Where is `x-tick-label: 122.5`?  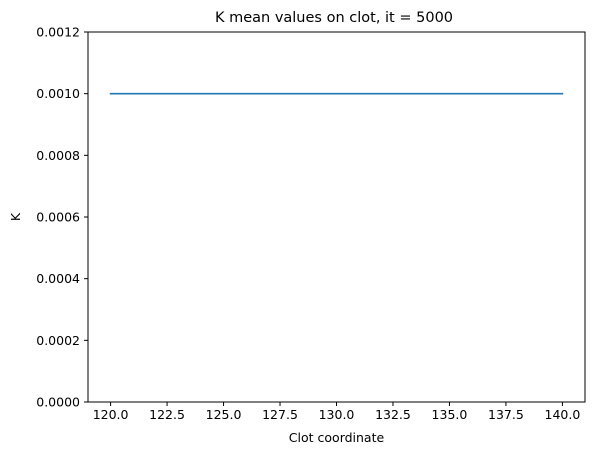 x-tick-label: 122.5 is located at coordinates (167, 414).